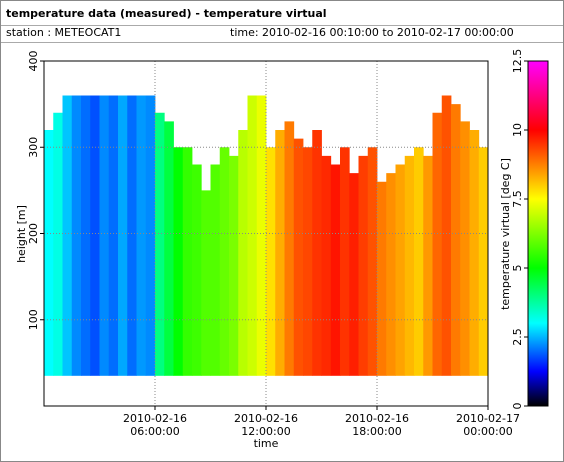  Describe the element at coordinates (517, 61) in the screenshot. I see `z-tick-label: 12.5` at that location.